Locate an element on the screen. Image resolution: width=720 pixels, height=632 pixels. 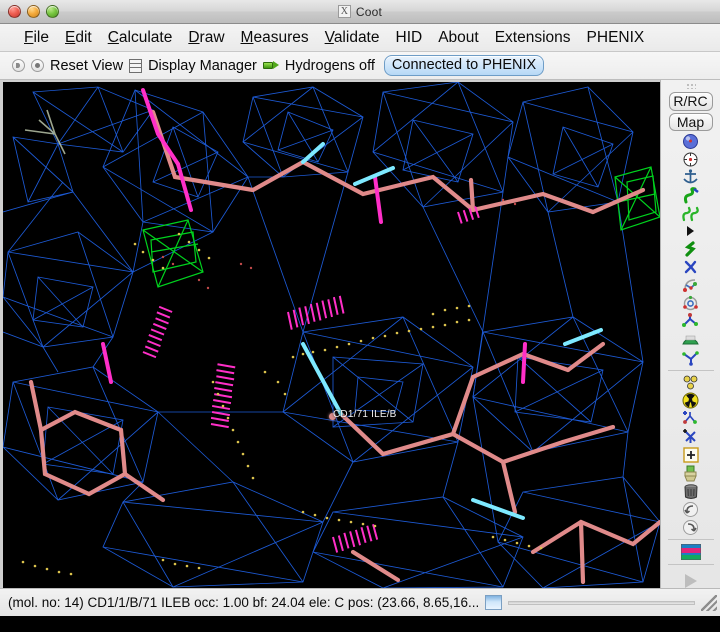
axes-indicator is located at coordinates (45, 132).